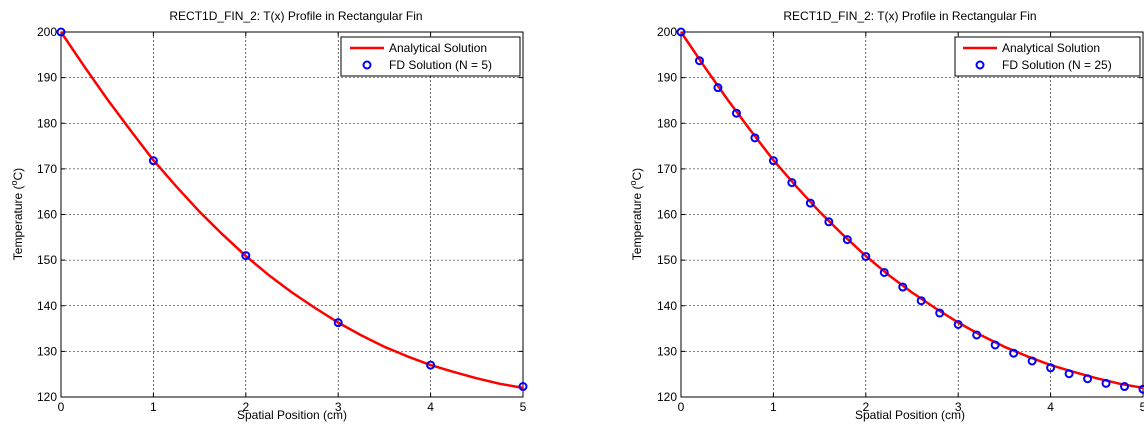  I want to click on legend-label-fd: FD Solution (N = 5), so click(440, 65).